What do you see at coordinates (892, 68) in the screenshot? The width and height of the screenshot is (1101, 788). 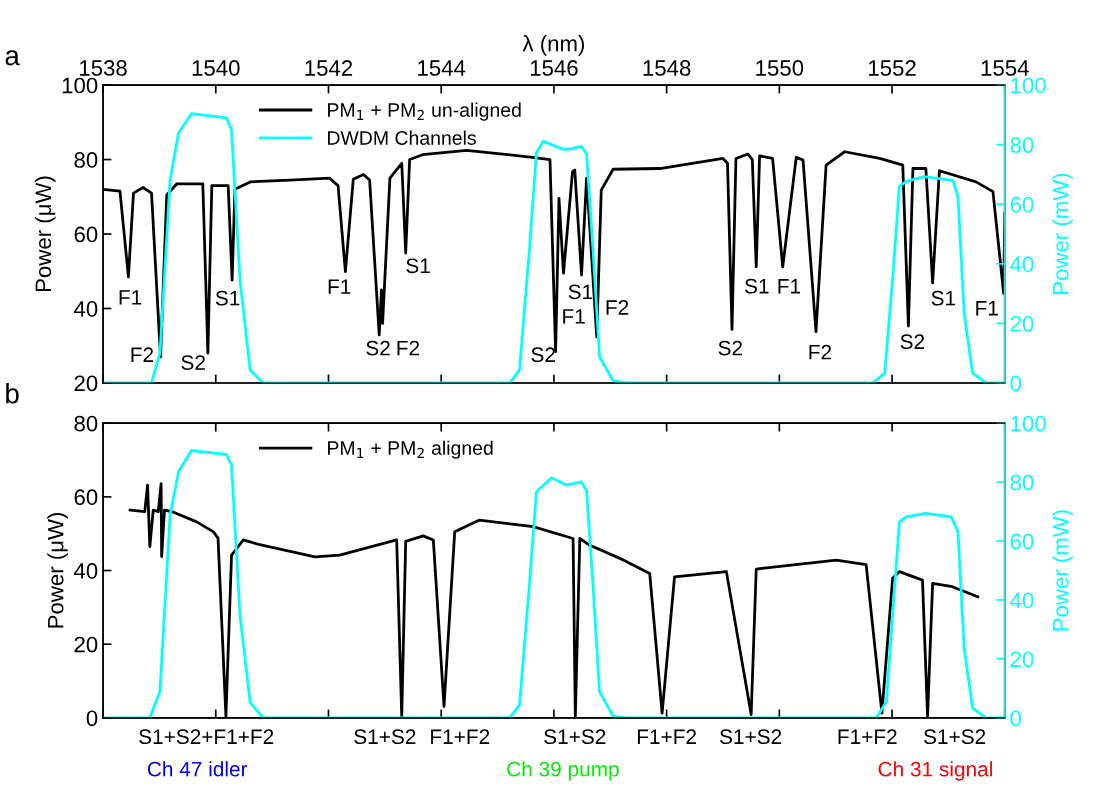 I see `x-tick-label: 1552` at bounding box center [892, 68].